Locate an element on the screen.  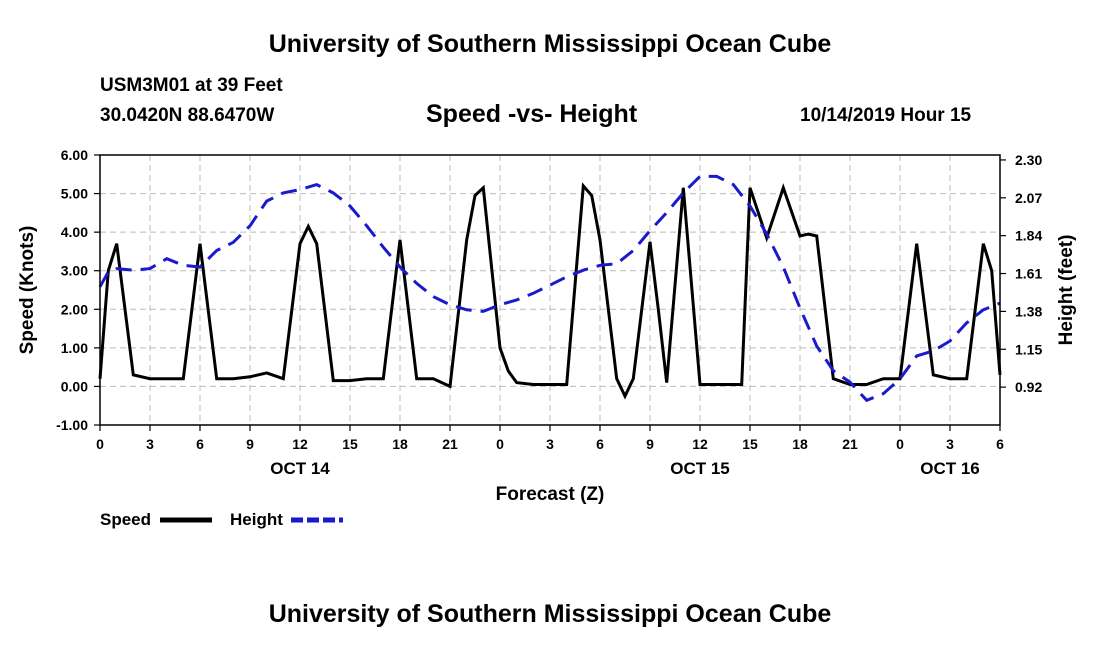
x-tick-label: 12 is located at coordinates (700, 444).